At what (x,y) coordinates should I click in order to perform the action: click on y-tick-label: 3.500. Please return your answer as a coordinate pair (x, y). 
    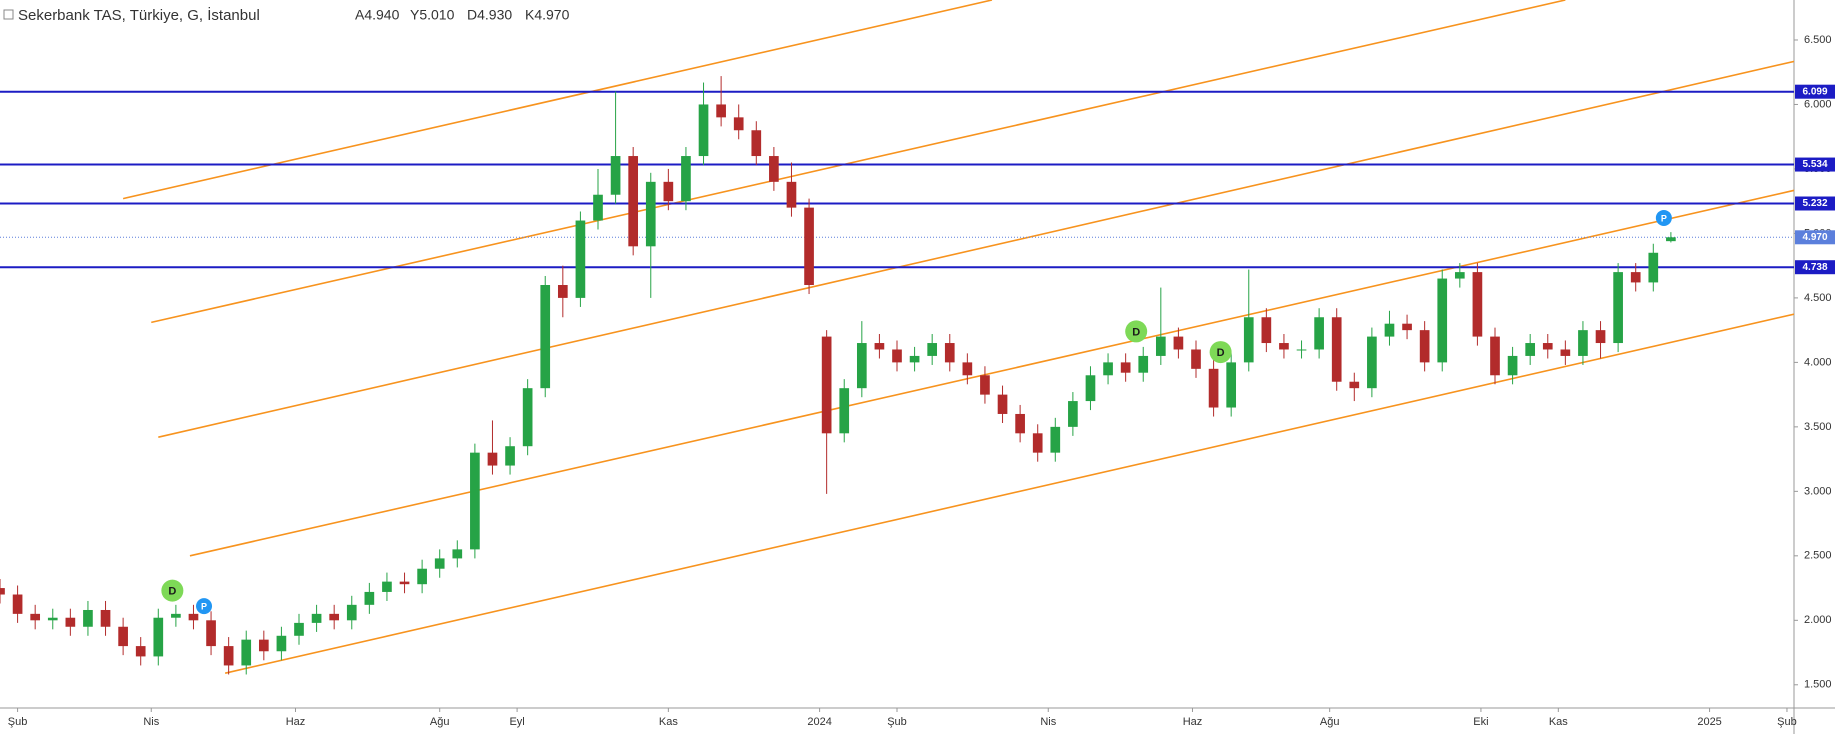
    Looking at the image, I should click on (1818, 427).